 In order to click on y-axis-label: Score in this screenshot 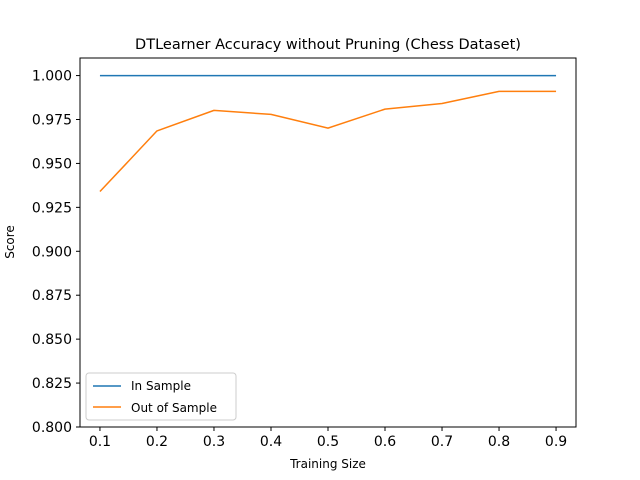, I will do `click(10, 242)`.